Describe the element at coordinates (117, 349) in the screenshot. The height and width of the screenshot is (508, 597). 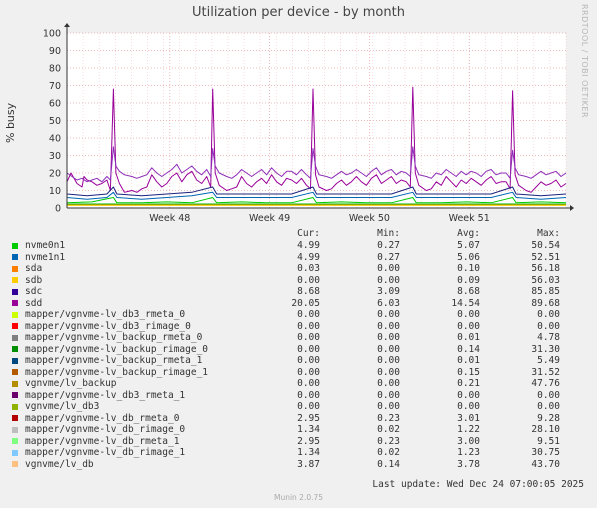
I see `legend-label: mapper/vgnvme-lv_backup_rimage_0` at that location.